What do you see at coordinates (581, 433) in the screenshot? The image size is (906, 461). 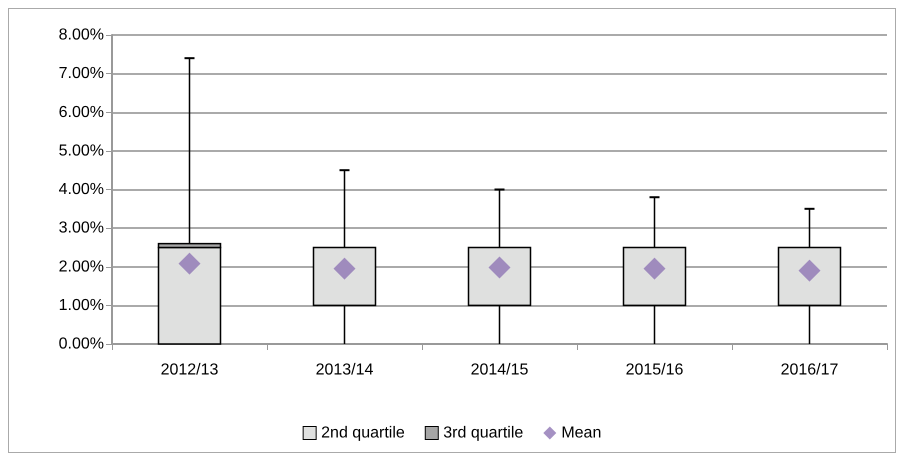 I see `legend-label: Mean` at bounding box center [581, 433].